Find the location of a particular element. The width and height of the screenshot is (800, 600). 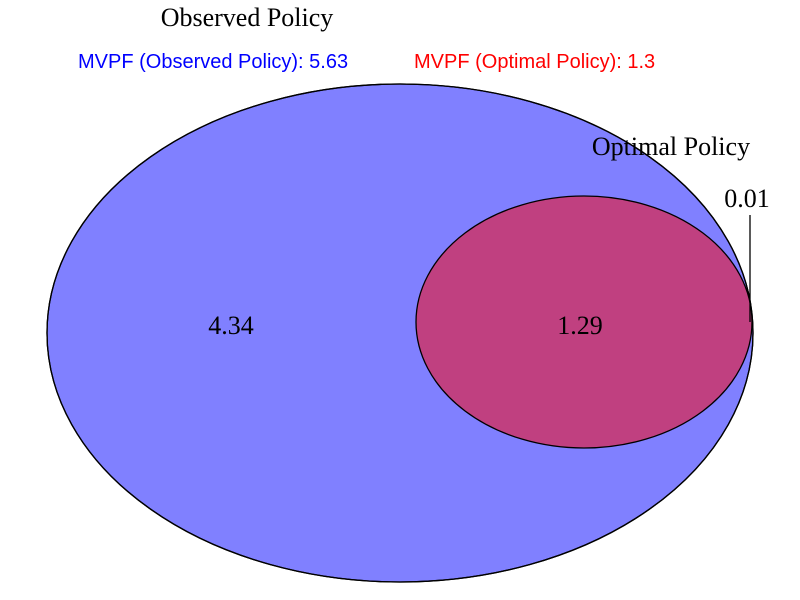

mvpf-observed-text: MVPF (Observed Policy): 5.63 is located at coordinates (213, 62).